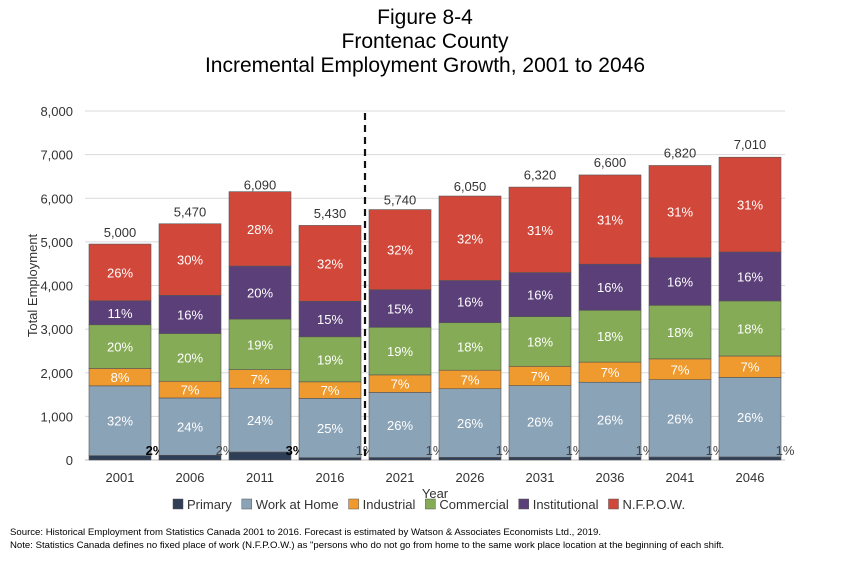 This screenshot has height=569, width=850. I want to click on chart-region-title: Frontenac County, so click(425, 41).